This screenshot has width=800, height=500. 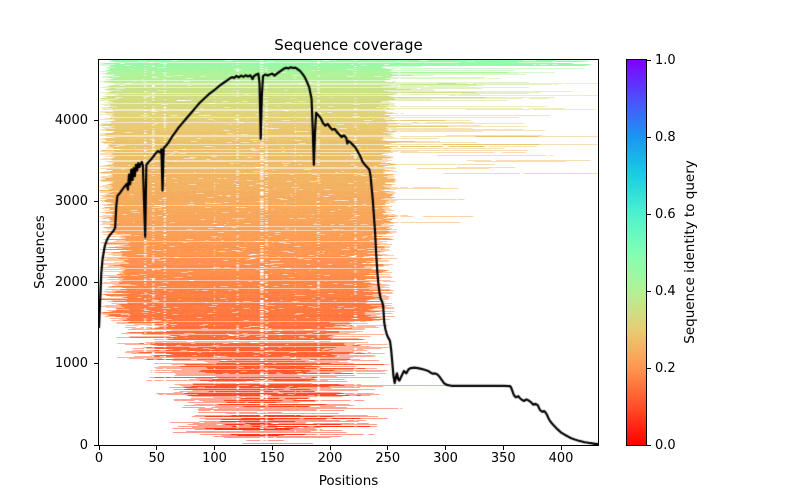 What do you see at coordinates (665, 368) in the screenshot?
I see `colorbar-tick-label: 0.2` at bounding box center [665, 368].